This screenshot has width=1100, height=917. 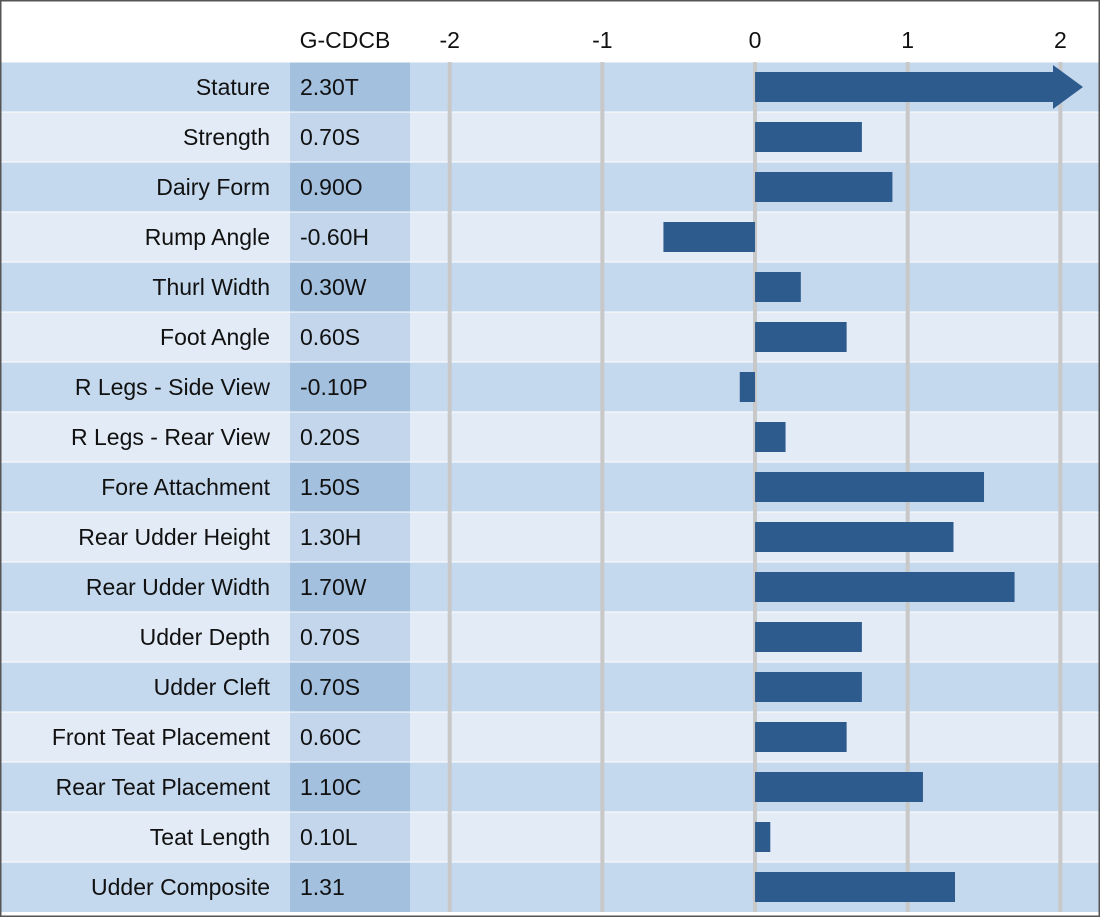 I want to click on value-label: 0.30W, so click(x=333, y=287).